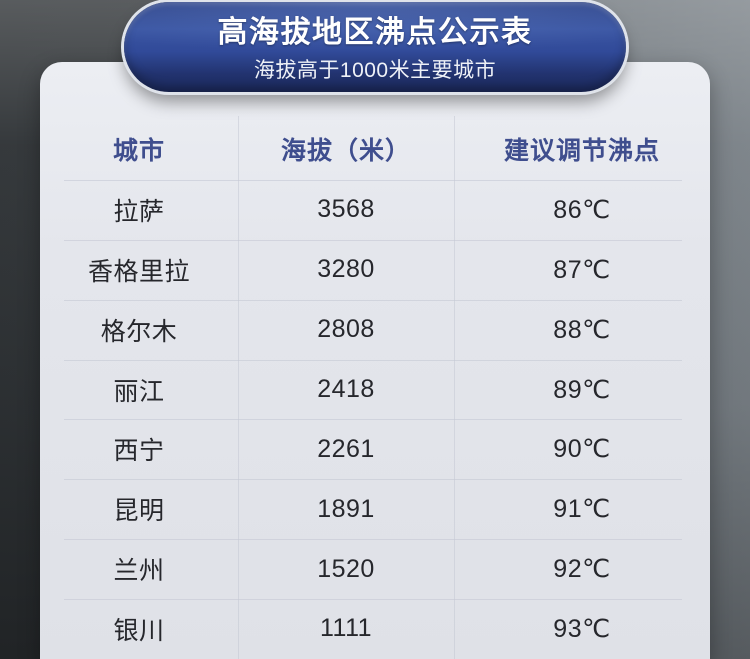 The width and height of the screenshot is (750, 659). What do you see at coordinates (346, 628) in the screenshot?
I see `altitude-cell: 1111` at bounding box center [346, 628].